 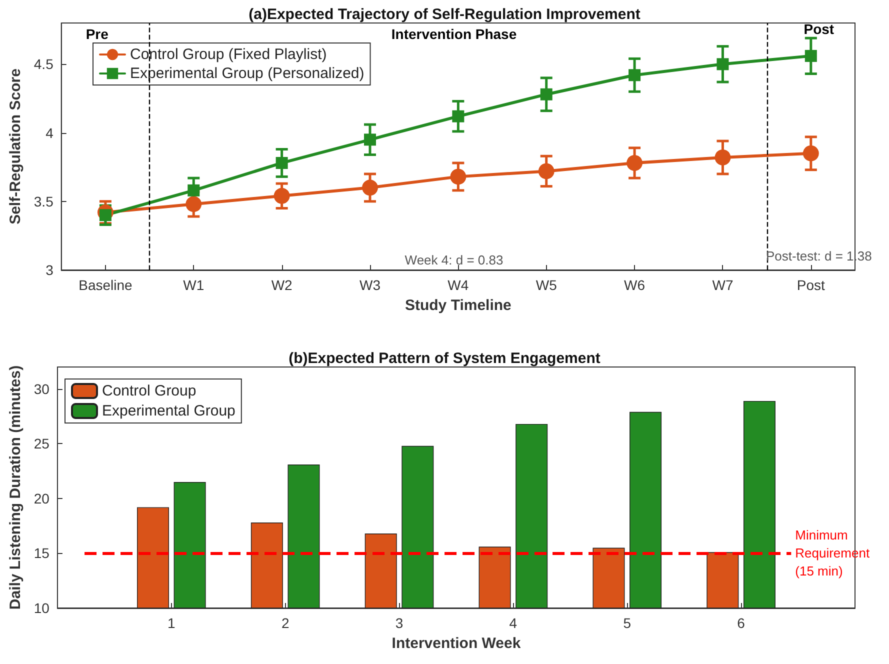 What do you see at coordinates (741, 623) in the screenshot?
I see `x-tick-label: 6` at bounding box center [741, 623].